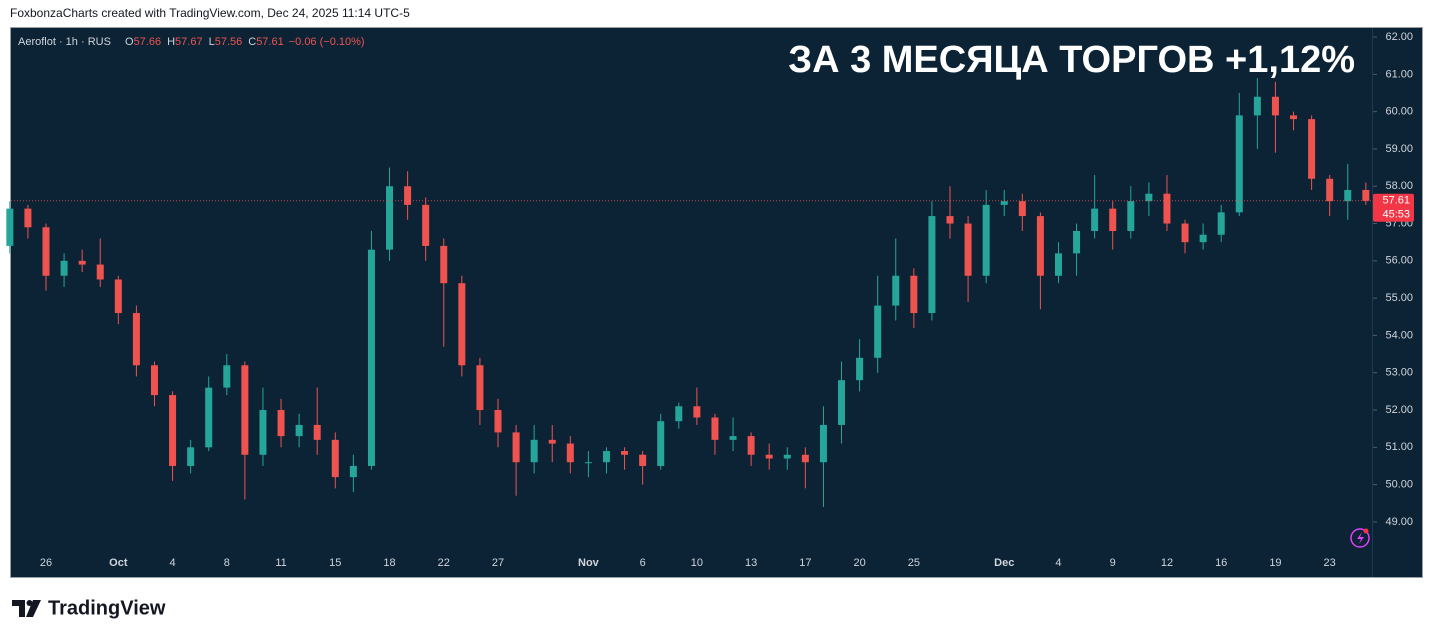 The height and width of the screenshot is (638, 1433). Describe the element at coordinates (643, 563) in the screenshot. I see `x-tick-label: 6` at that location.